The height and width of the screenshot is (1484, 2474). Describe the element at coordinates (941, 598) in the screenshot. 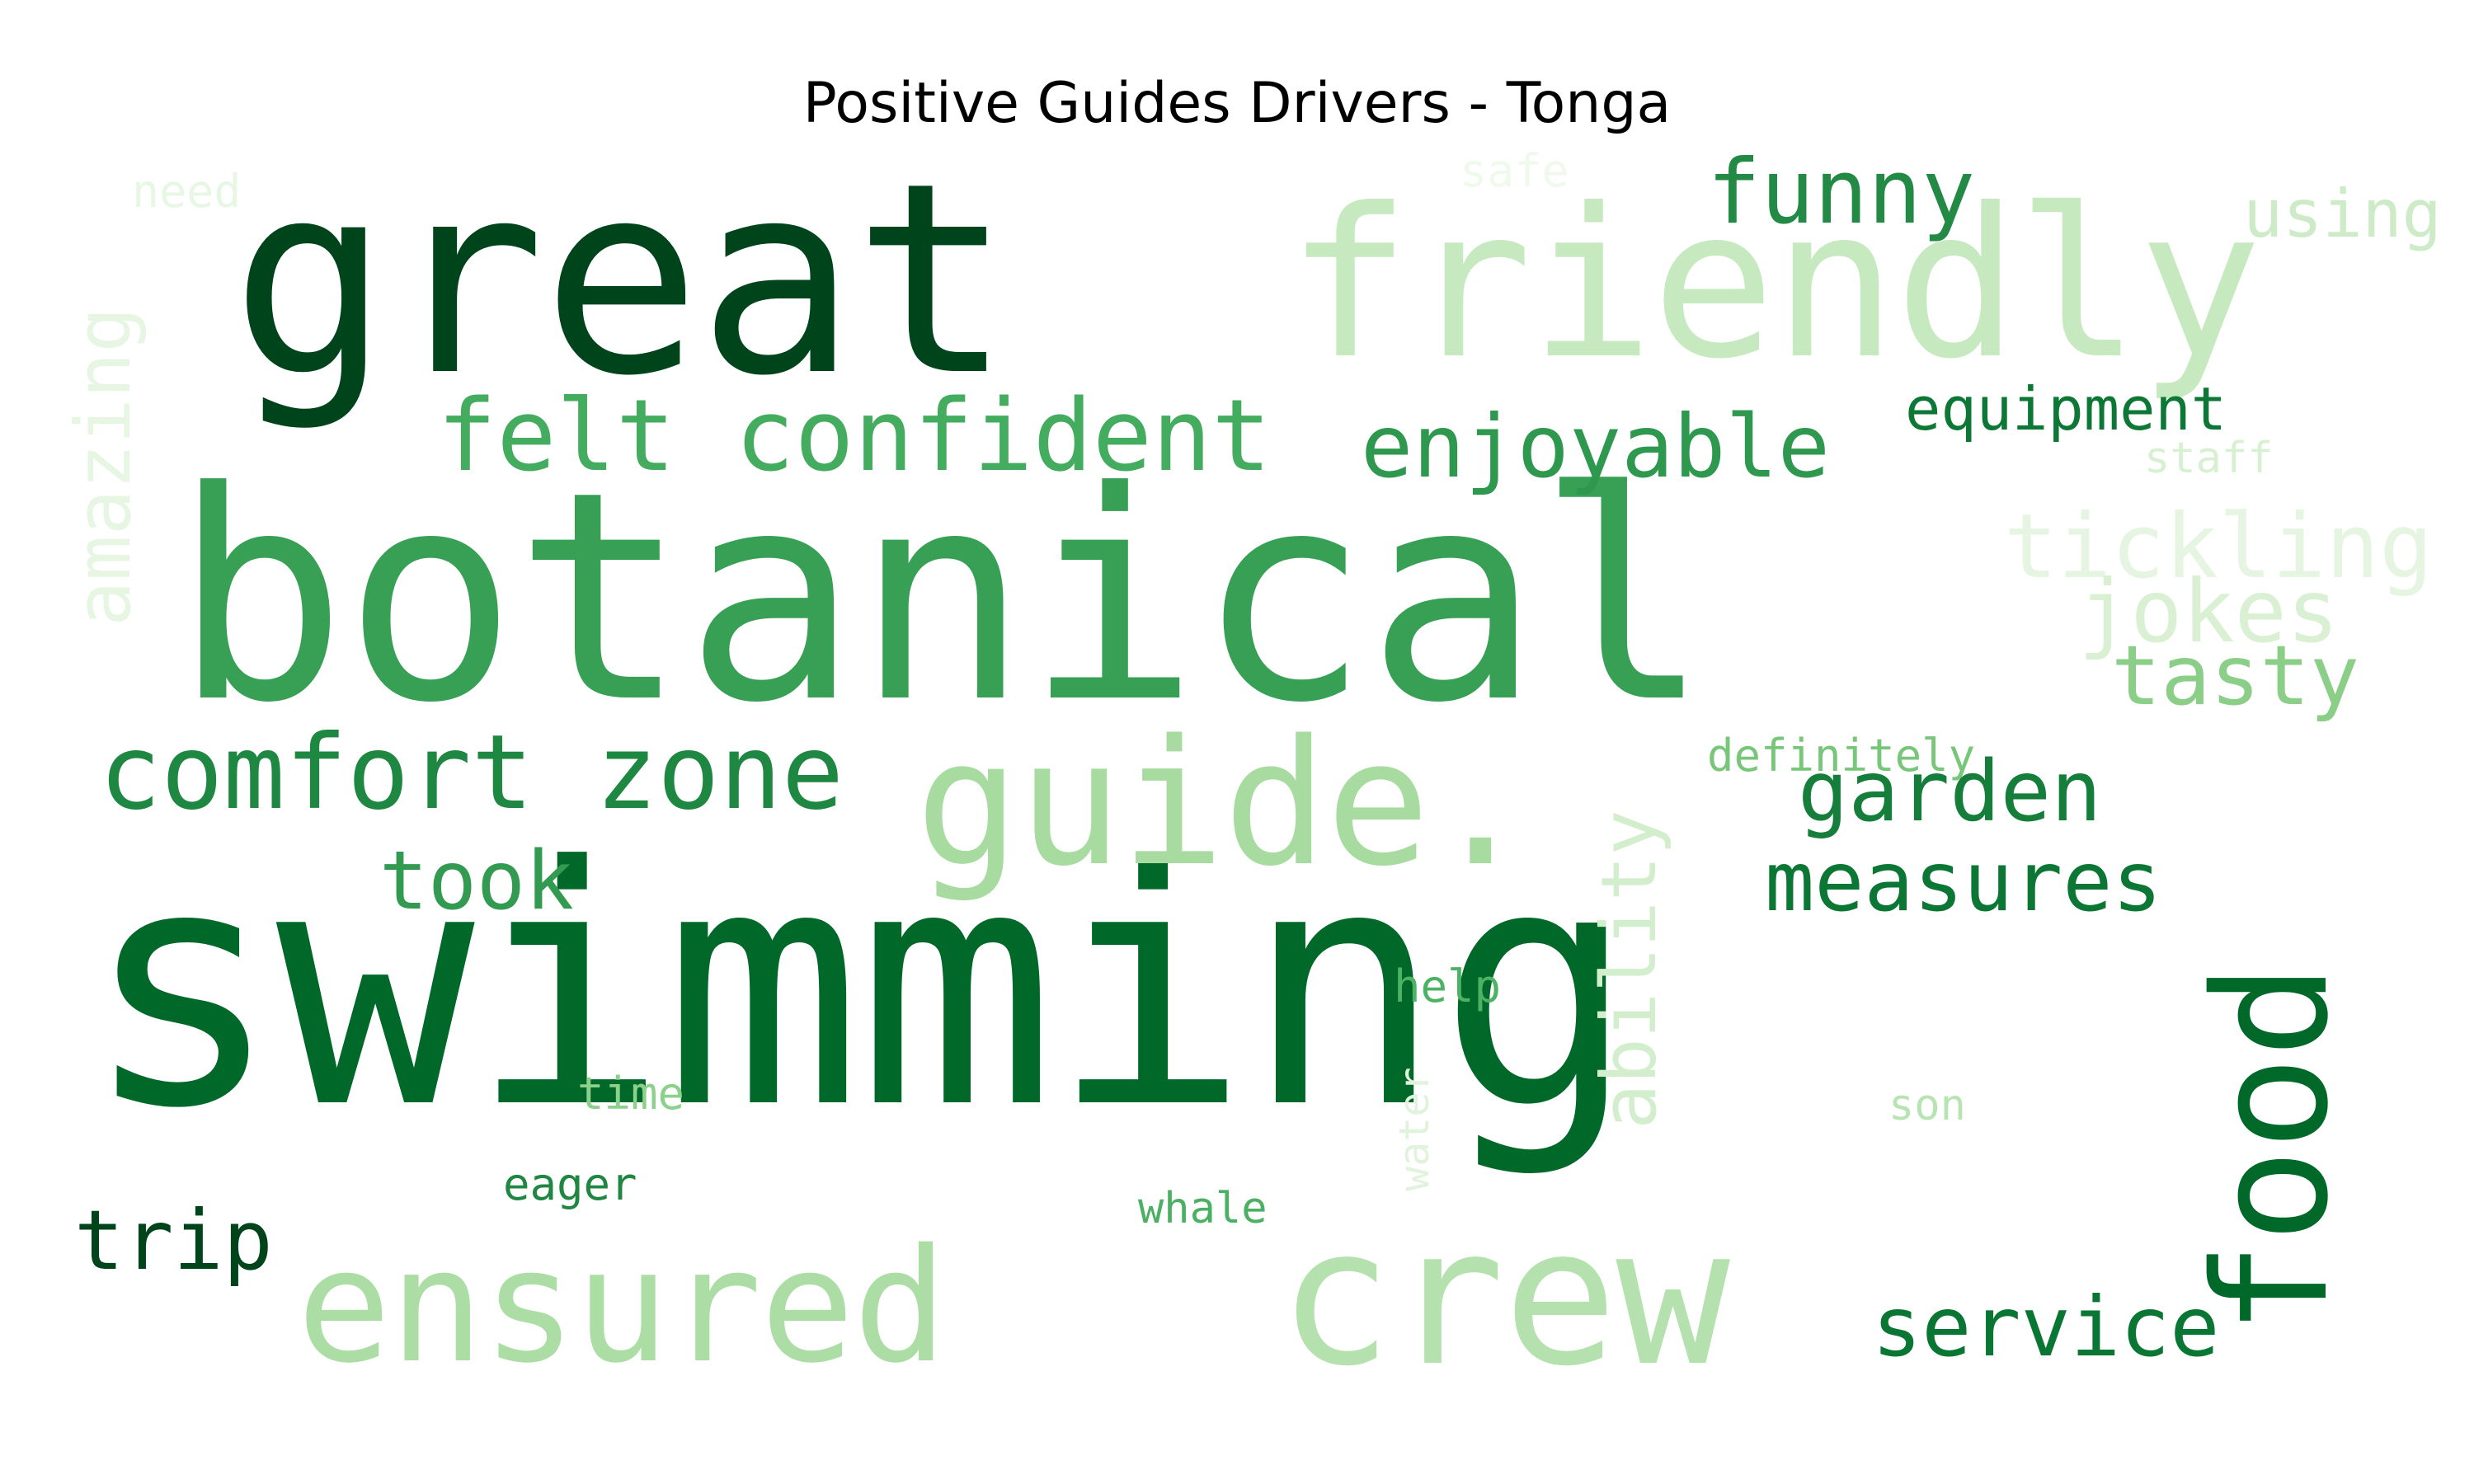

I see `word-botanical: botanical` at that location.